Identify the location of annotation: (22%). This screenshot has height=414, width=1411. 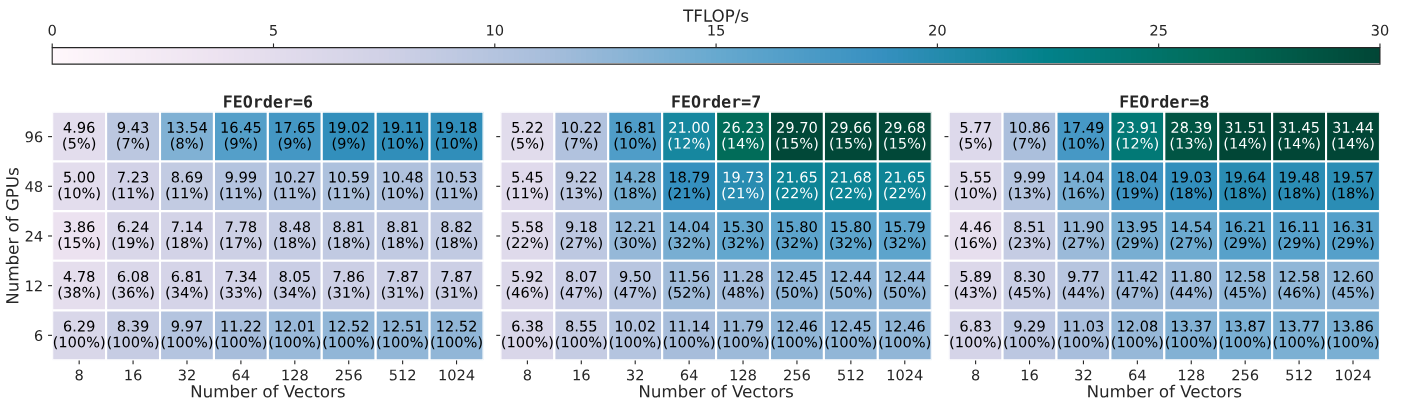
(527, 243).